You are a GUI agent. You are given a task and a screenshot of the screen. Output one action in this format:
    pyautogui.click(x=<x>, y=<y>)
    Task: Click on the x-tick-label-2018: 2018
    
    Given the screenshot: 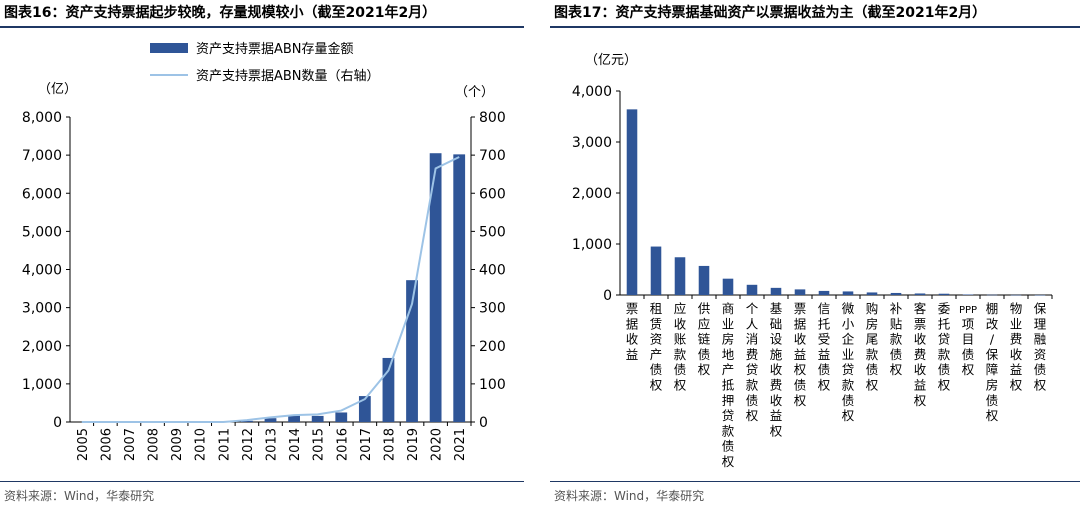 What is the action you would take?
    pyautogui.click(x=389, y=444)
    